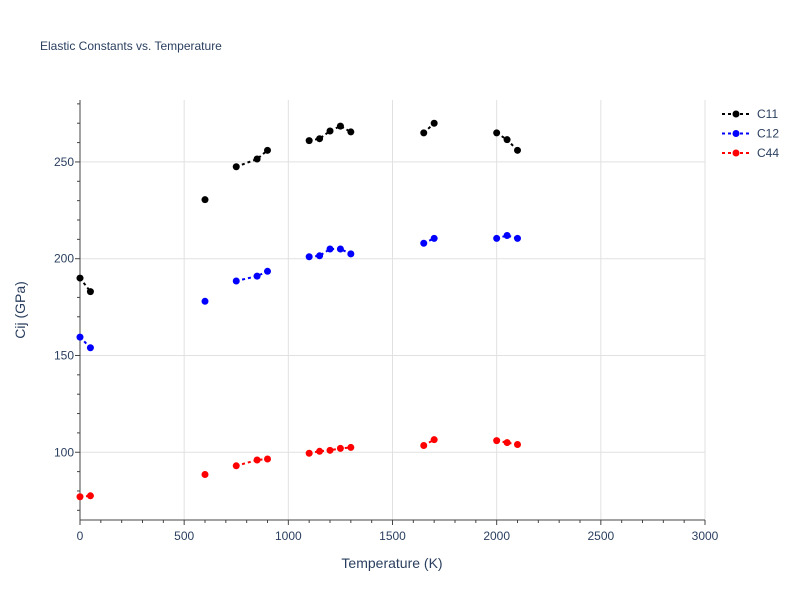  What do you see at coordinates (496, 536) in the screenshot?
I see `x-tick-label: 2000` at bounding box center [496, 536].